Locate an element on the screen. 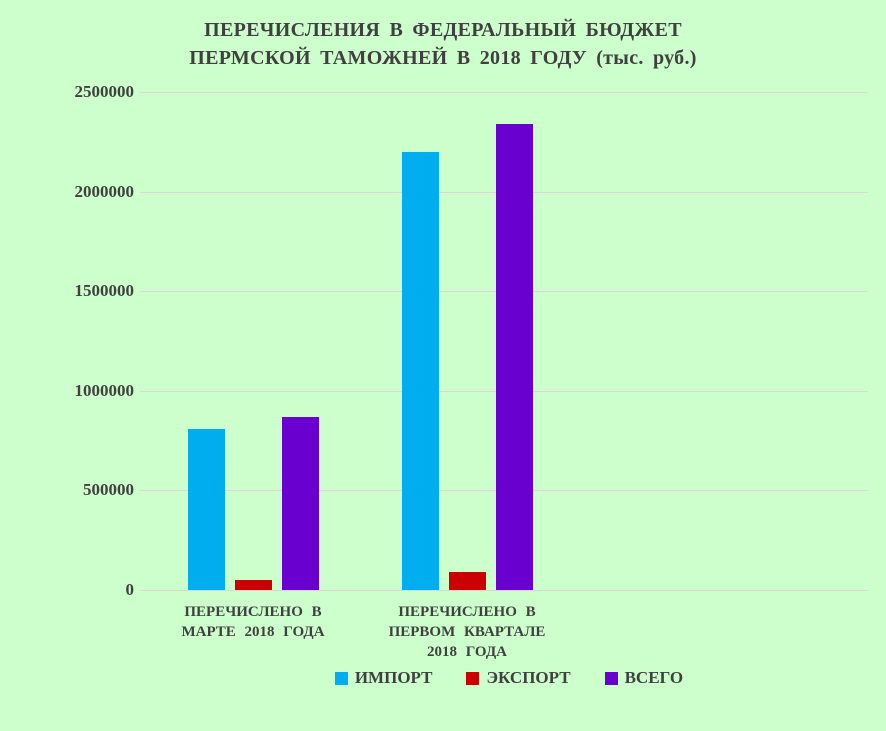  bar-импорт-group1 is located at coordinates (206, 509).